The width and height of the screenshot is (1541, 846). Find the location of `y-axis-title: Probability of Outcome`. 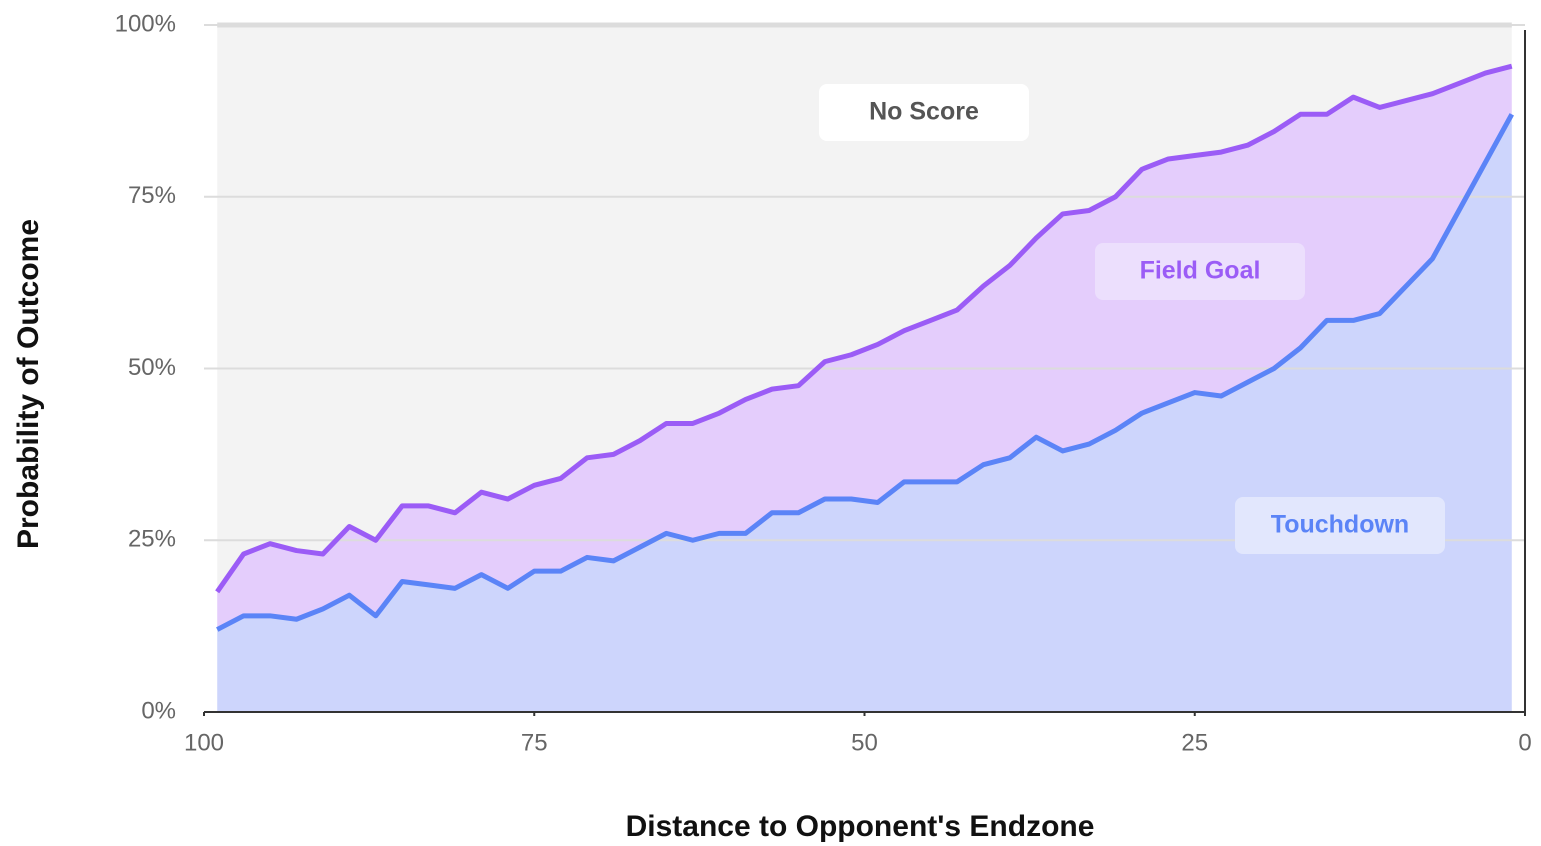

y-axis-title: Probability of Outcome is located at coordinates (28, 384).